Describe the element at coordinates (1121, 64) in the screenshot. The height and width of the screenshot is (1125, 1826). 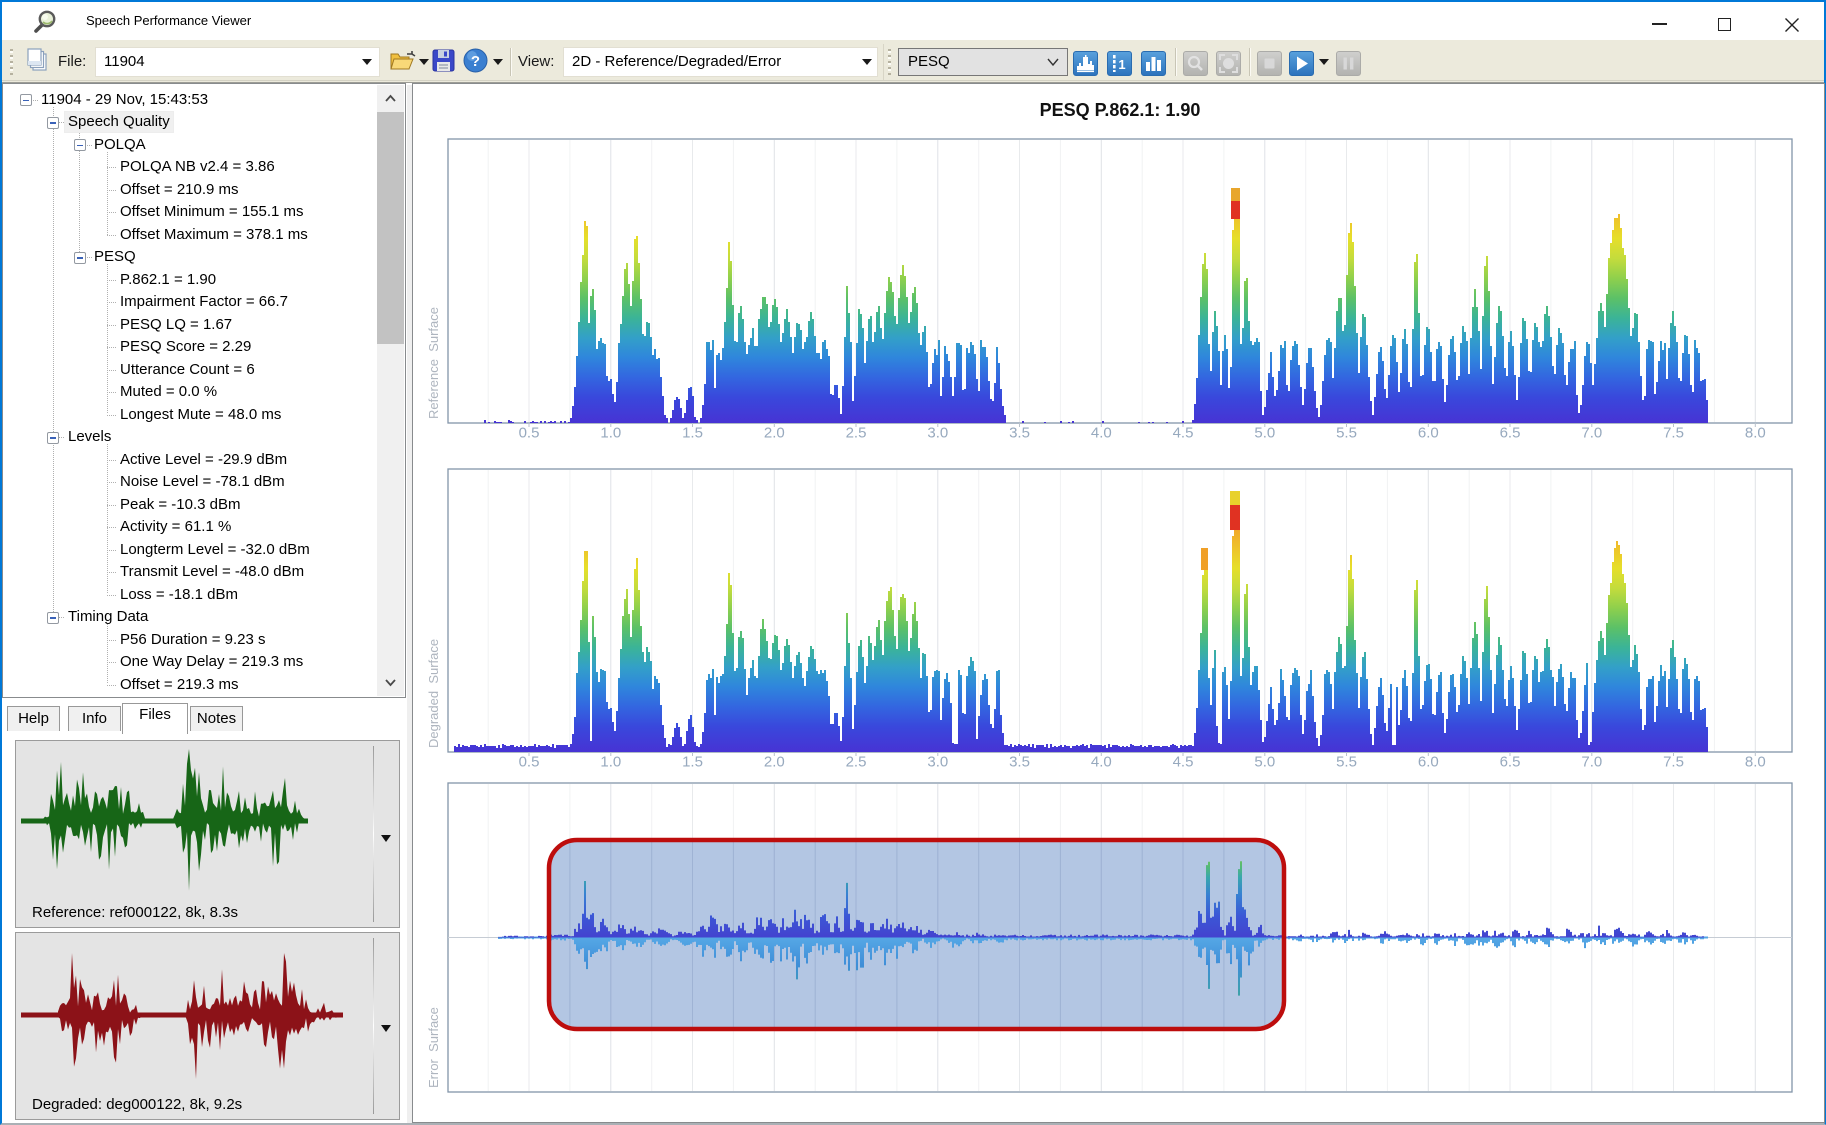
I see `svg-text: 1` at that location.